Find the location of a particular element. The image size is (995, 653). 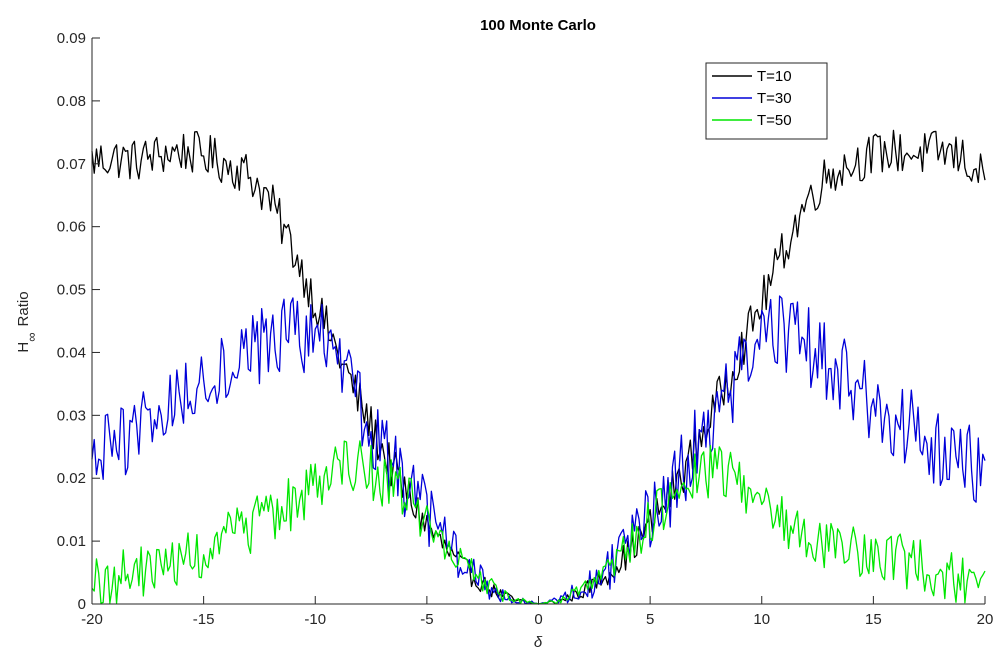

x-tick-label: -15 is located at coordinates (204, 619).